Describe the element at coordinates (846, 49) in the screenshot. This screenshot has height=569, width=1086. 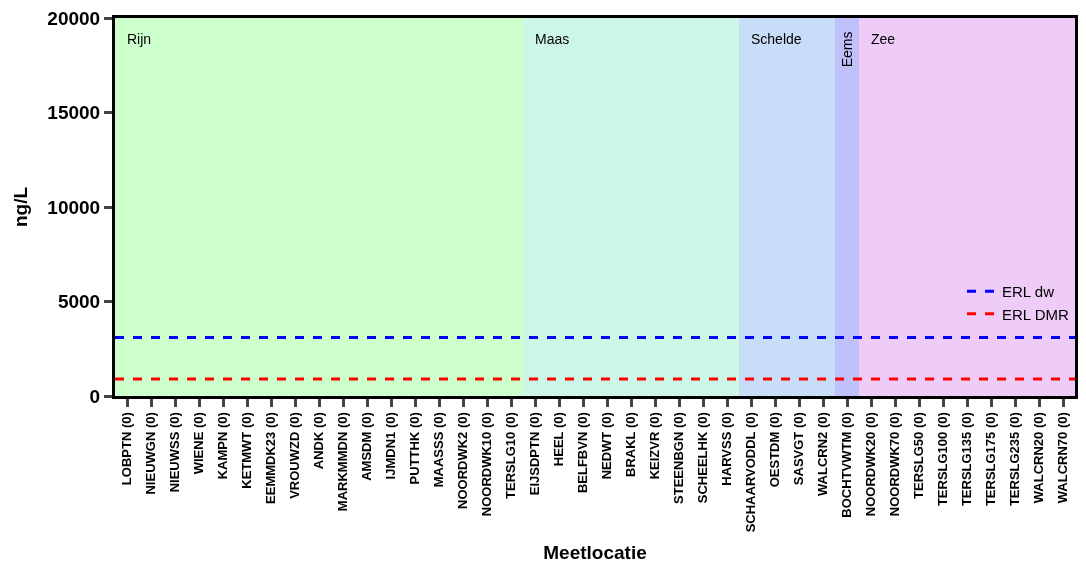
I see `band-label: Eems` at that location.